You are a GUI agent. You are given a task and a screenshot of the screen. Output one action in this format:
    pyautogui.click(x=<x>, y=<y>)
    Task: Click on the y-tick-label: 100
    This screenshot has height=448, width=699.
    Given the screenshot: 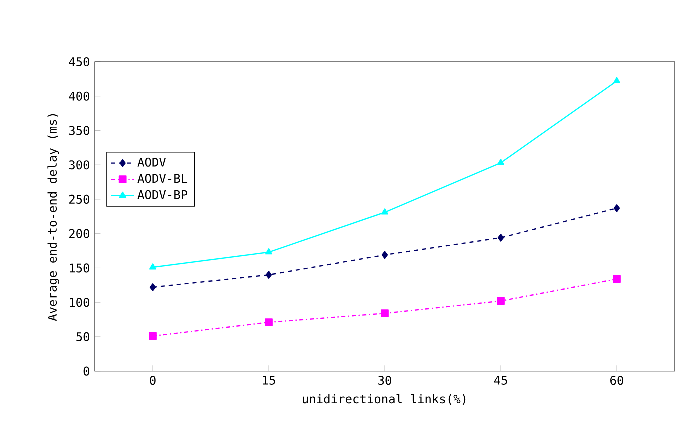 What is the action you would take?
    pyautogui.click(x=80, y=302)
    